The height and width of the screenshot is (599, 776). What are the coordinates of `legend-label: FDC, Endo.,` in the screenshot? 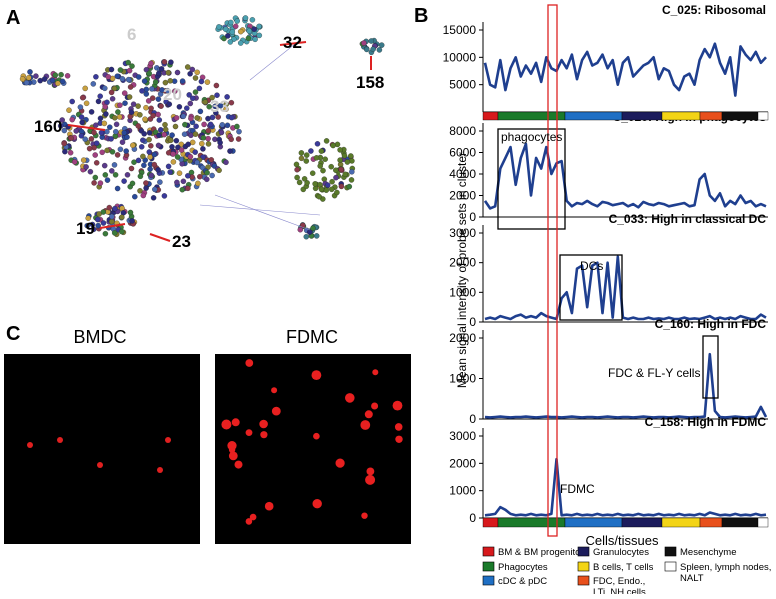 It's located at (619, 581).